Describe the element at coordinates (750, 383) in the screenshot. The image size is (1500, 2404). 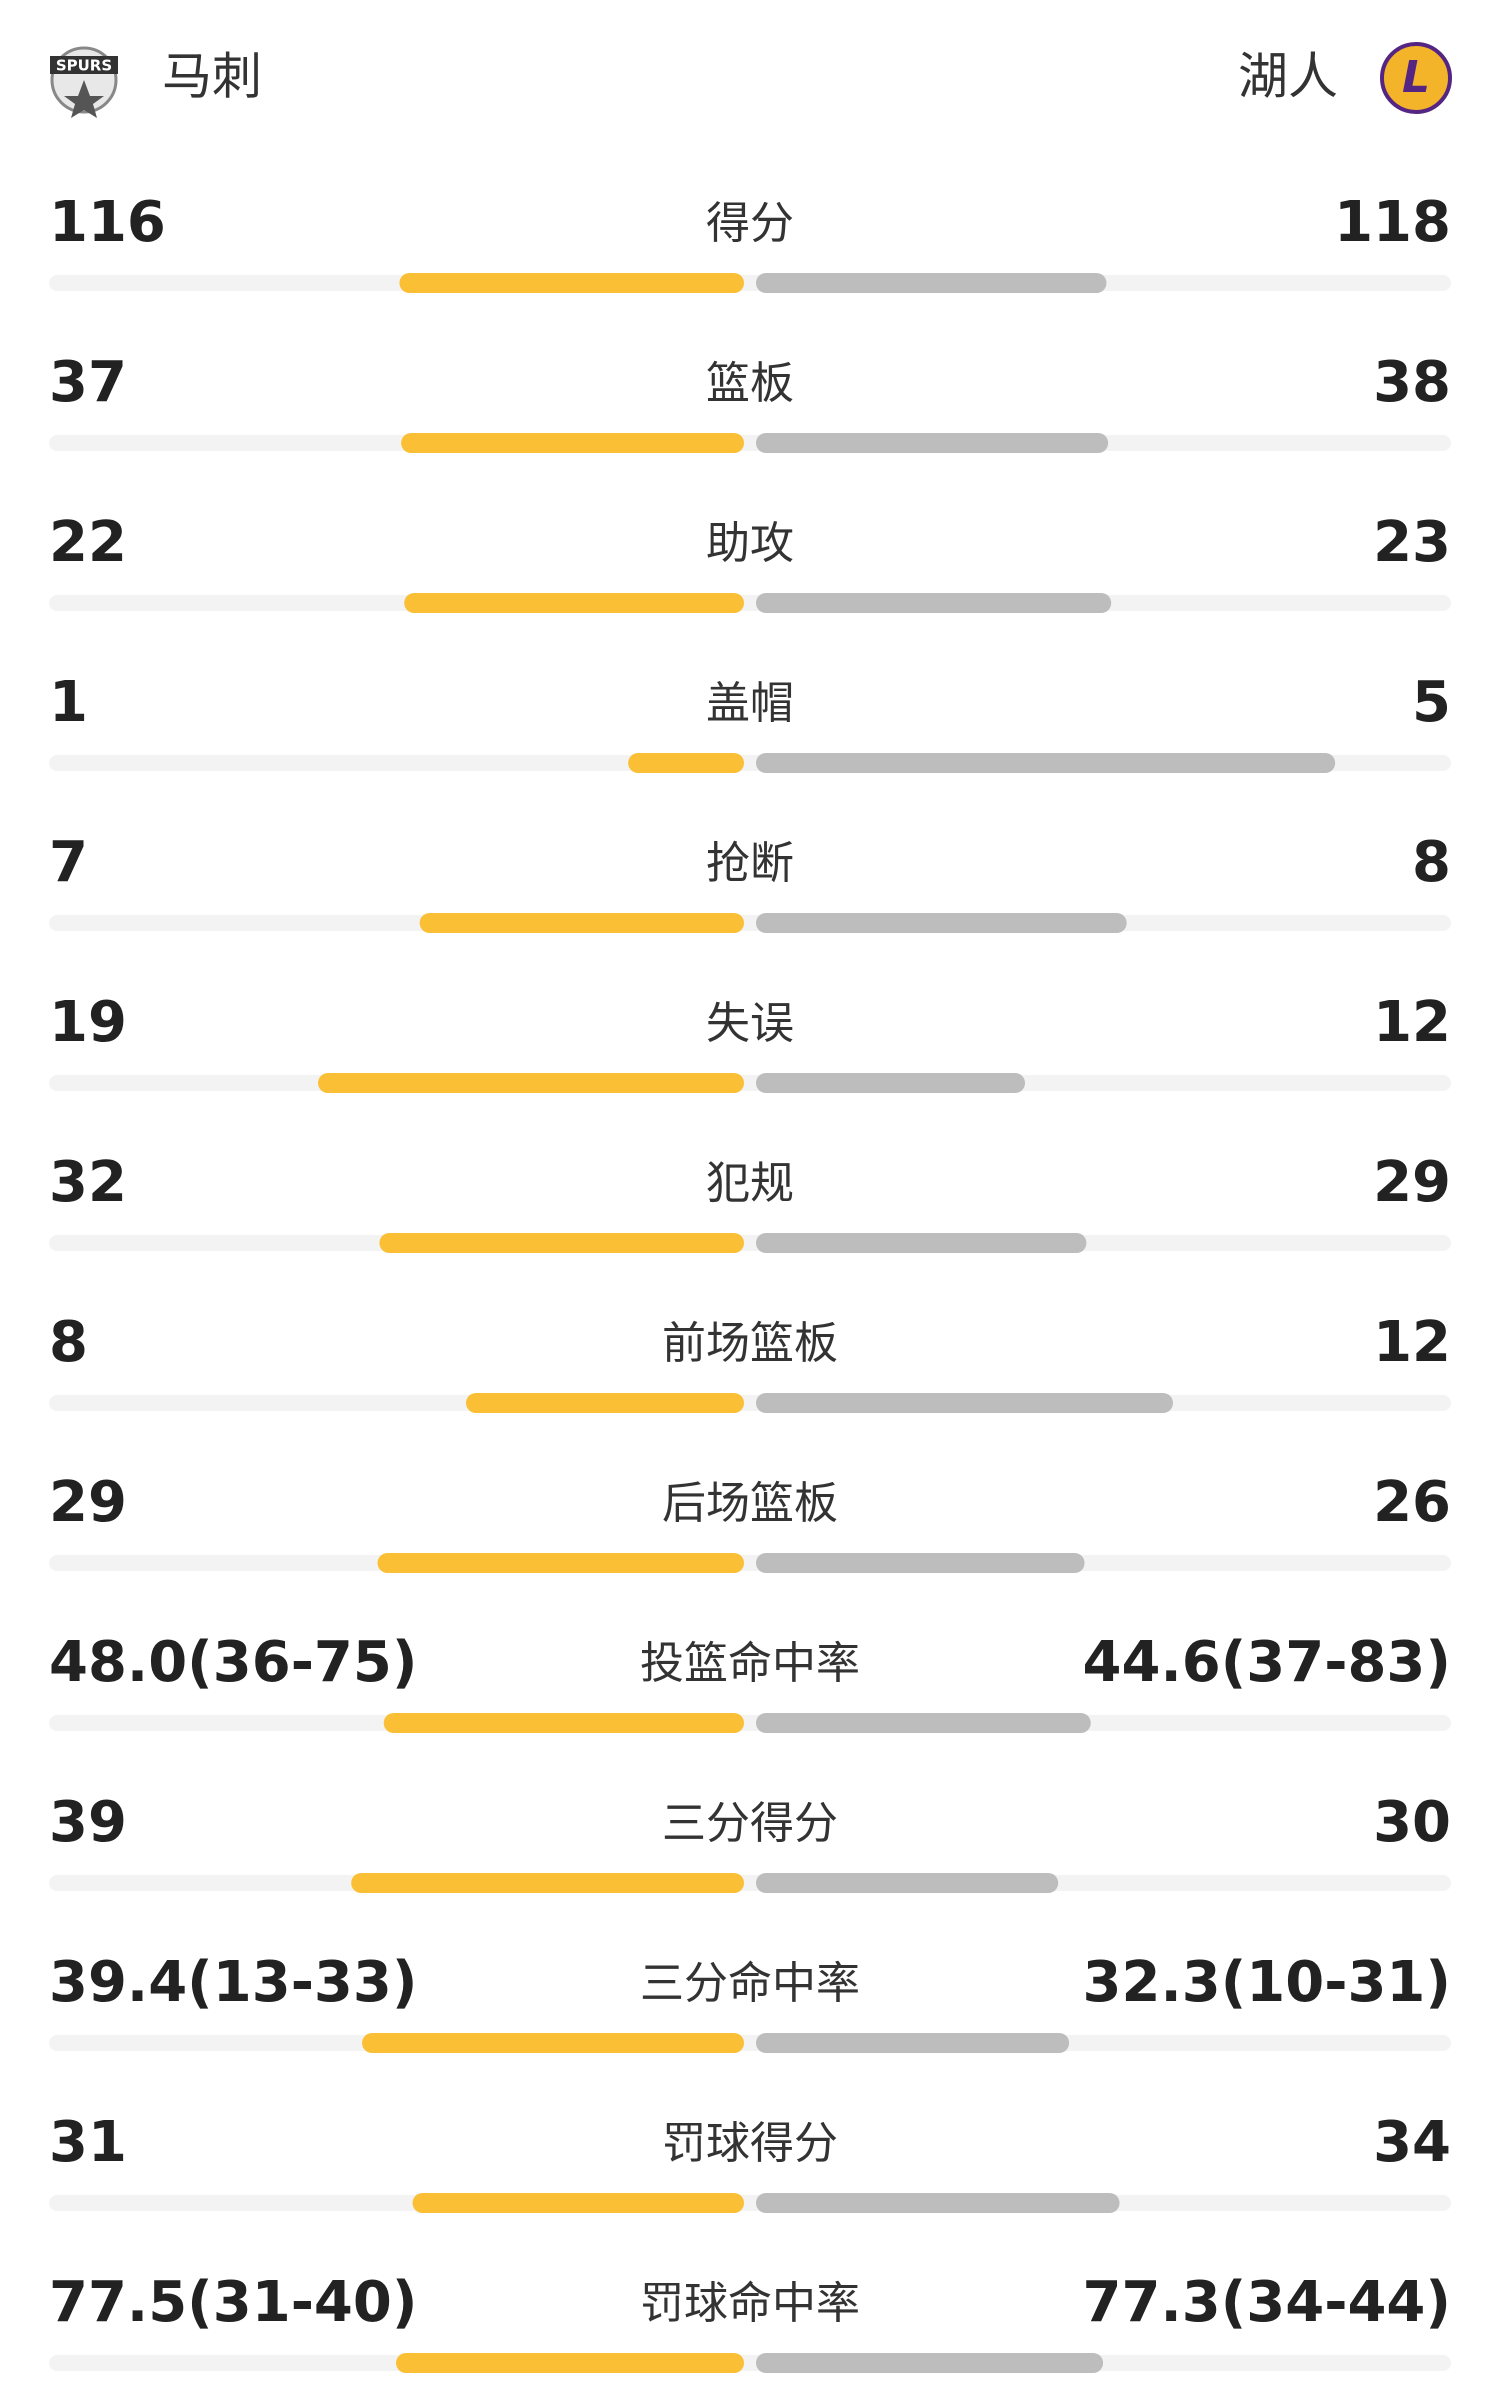
I see `stat-label: 篮板` at that location.